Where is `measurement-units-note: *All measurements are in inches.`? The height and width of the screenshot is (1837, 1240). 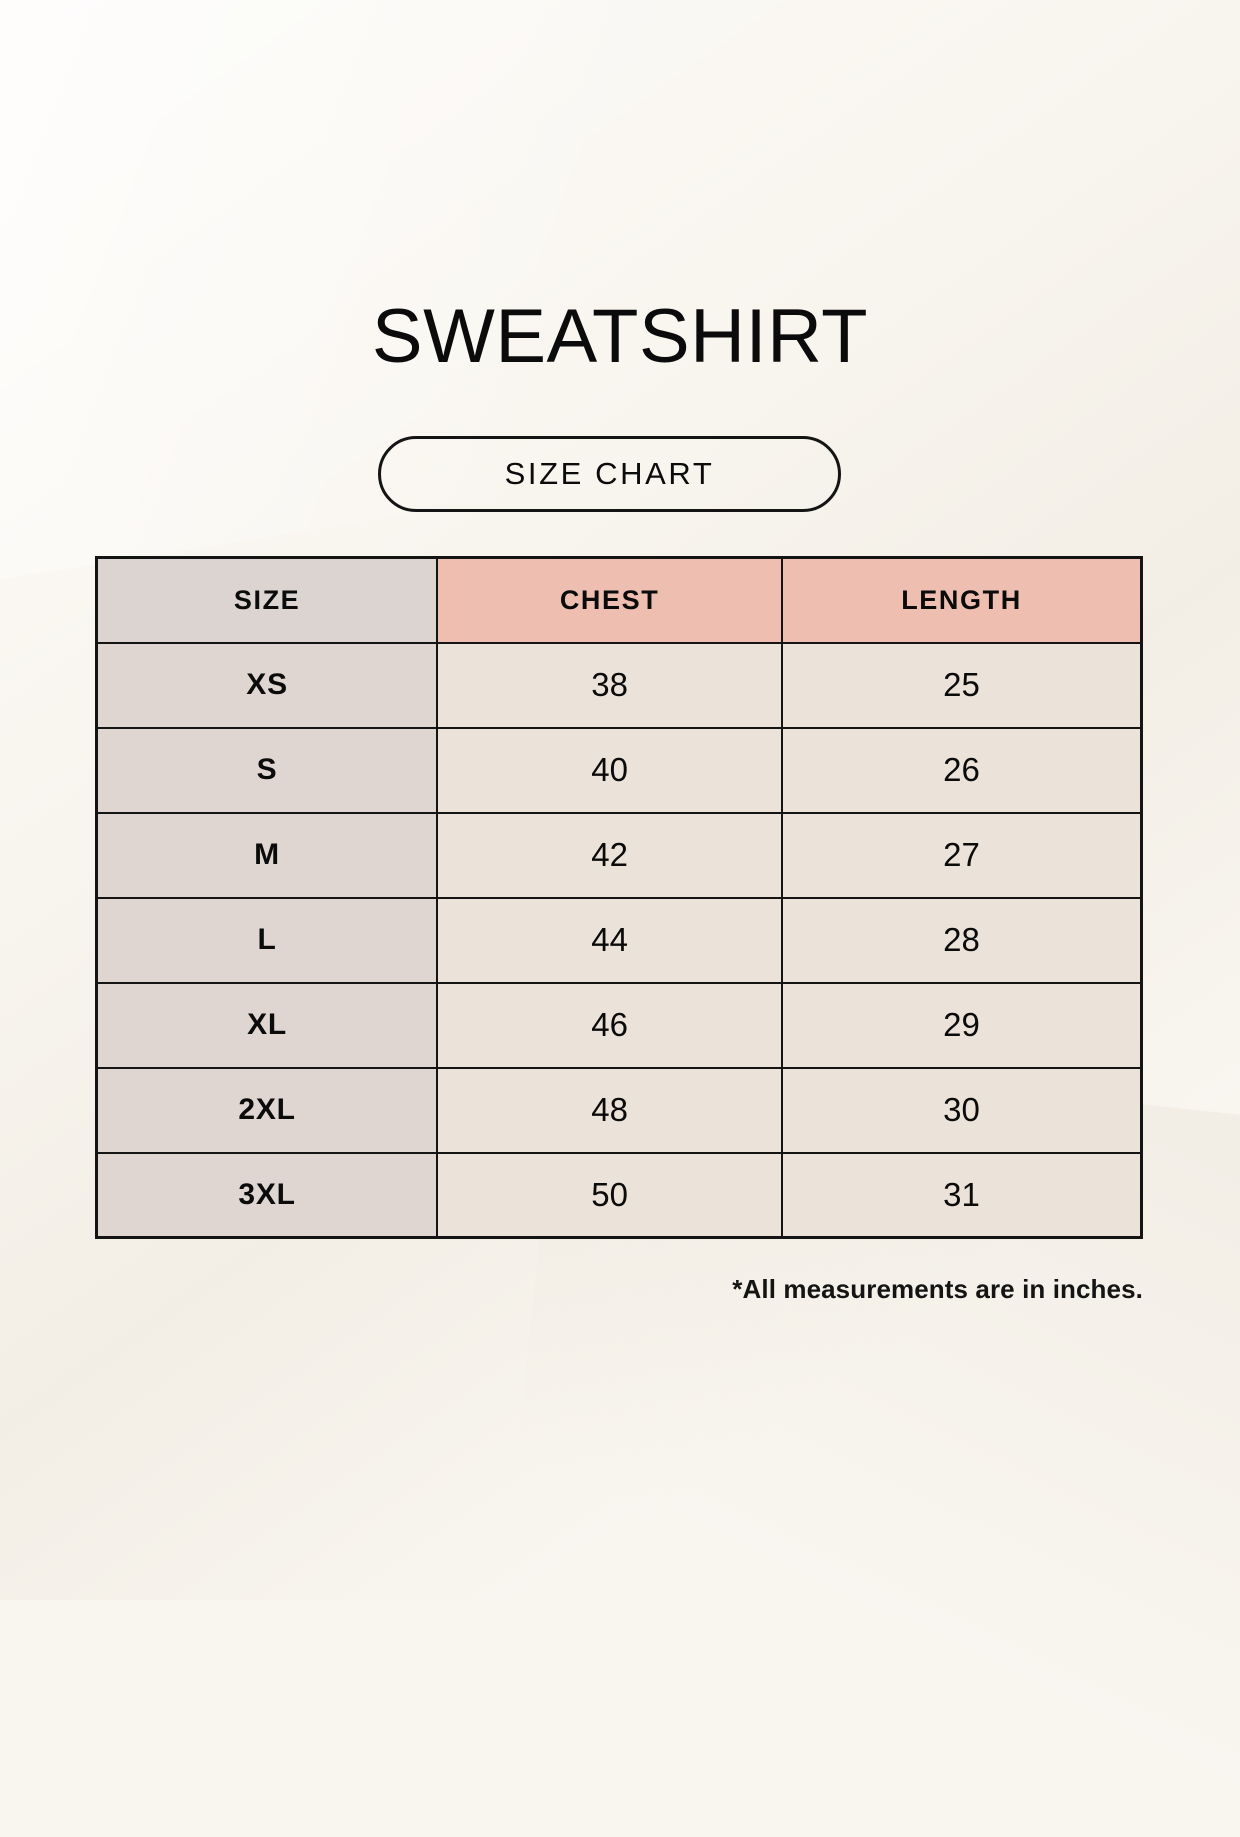
measurement-units-note: *All measurements are in inches. is located at coordinates (937, 1289).